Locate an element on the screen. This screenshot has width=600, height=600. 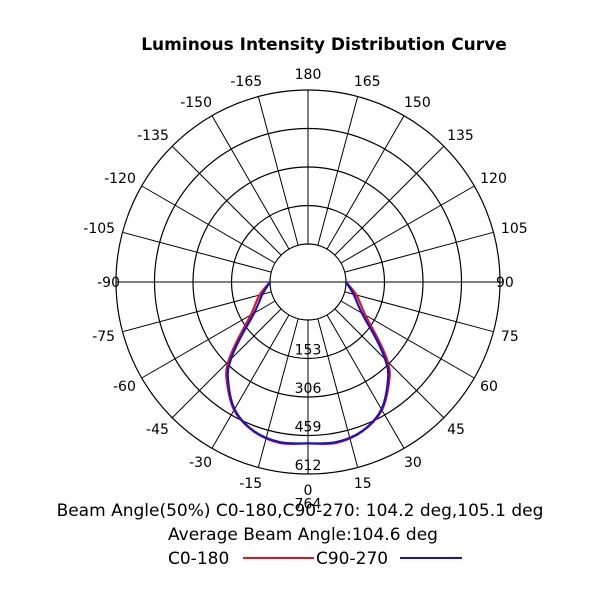
legend: C0-180 C90-270 is located at coordinates (315, 559).